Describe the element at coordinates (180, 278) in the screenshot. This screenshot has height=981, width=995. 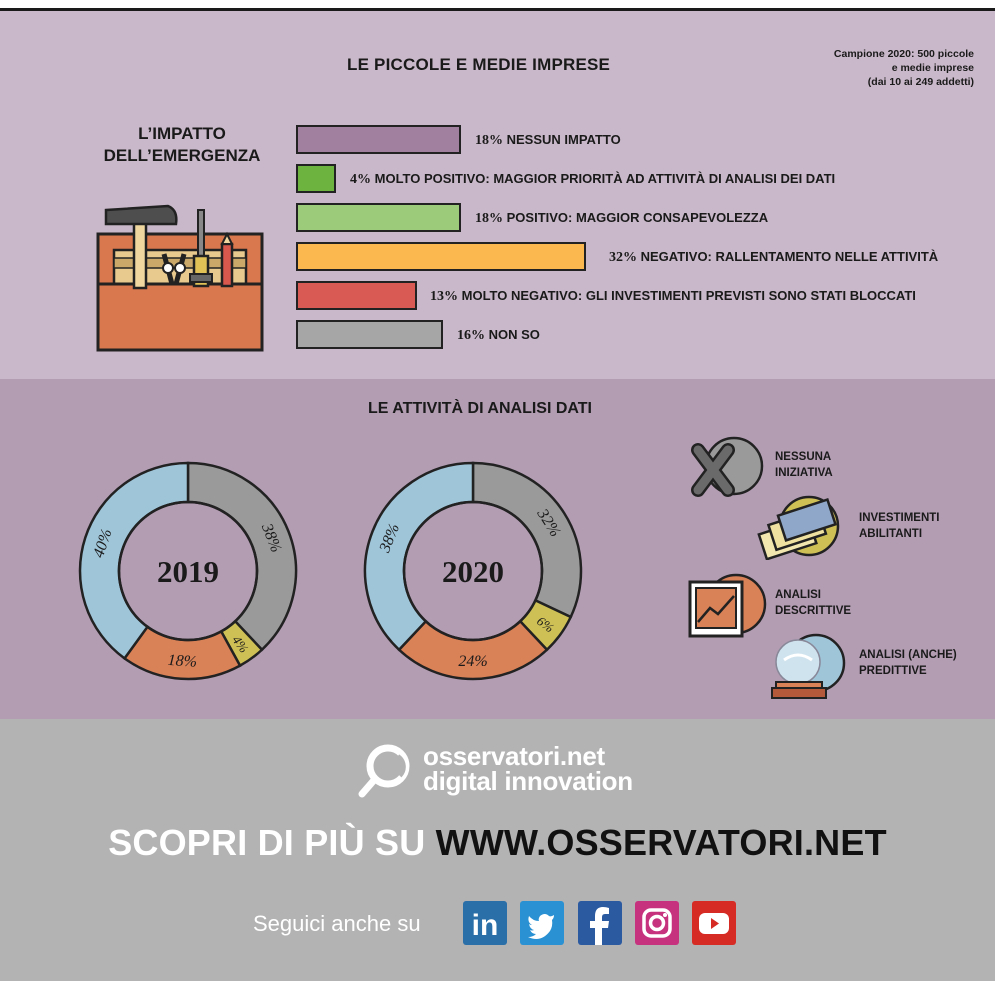
I see `toolbox-icon` at that location.